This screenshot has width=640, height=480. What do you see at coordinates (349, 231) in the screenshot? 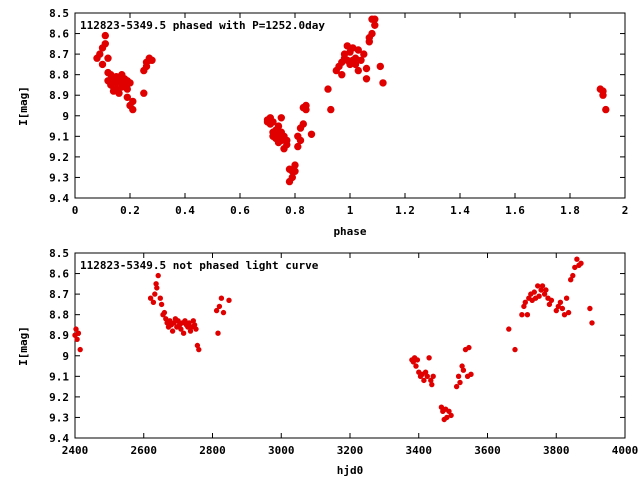
I see `x-axis-label: phase` at bounding box center [349, 231].